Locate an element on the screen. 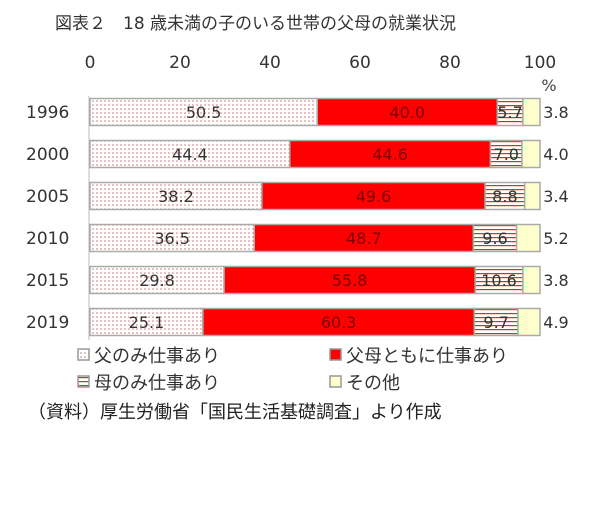  data-label: 44.4 is located at coordinates (190, 154).